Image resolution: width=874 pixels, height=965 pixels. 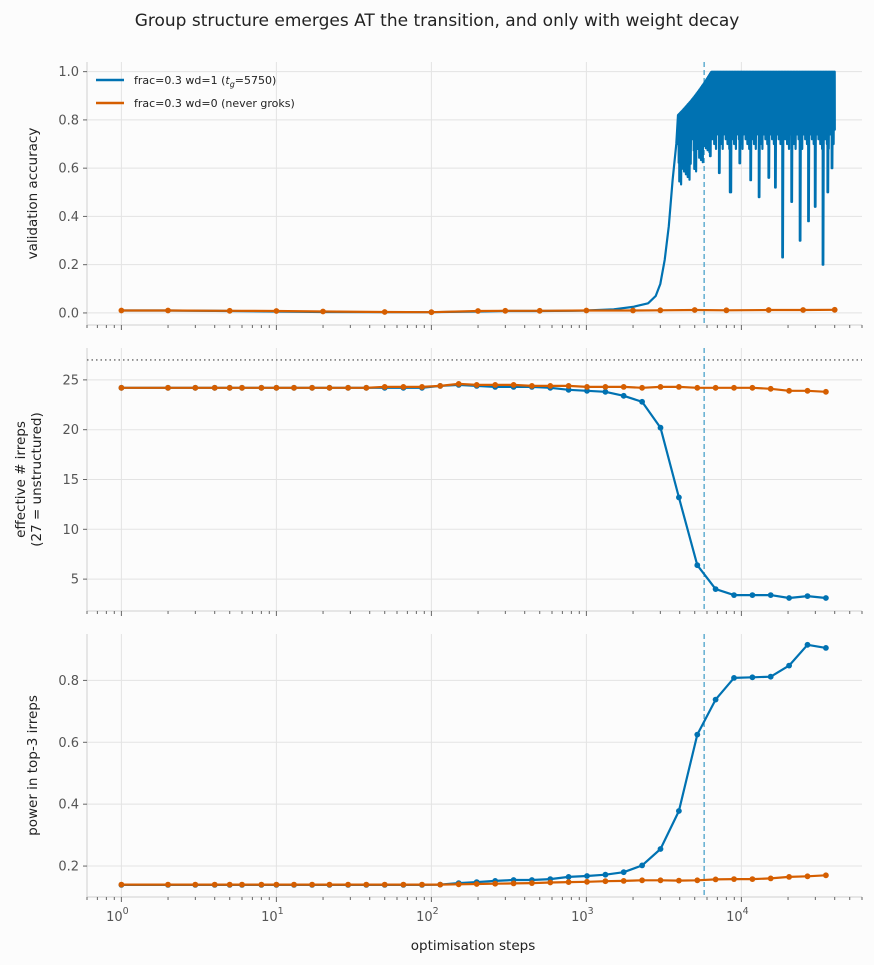 I want to click on x-tick-label: 10², so click(x=427, y=915).